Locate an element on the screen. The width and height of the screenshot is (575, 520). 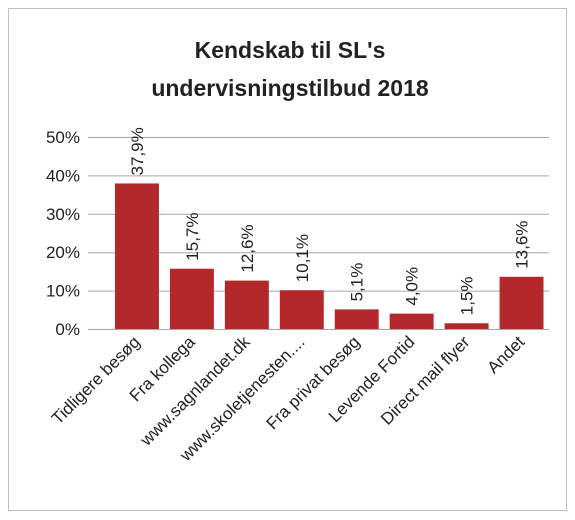
data-label: 12,6% is located at coordinates (247, 248).